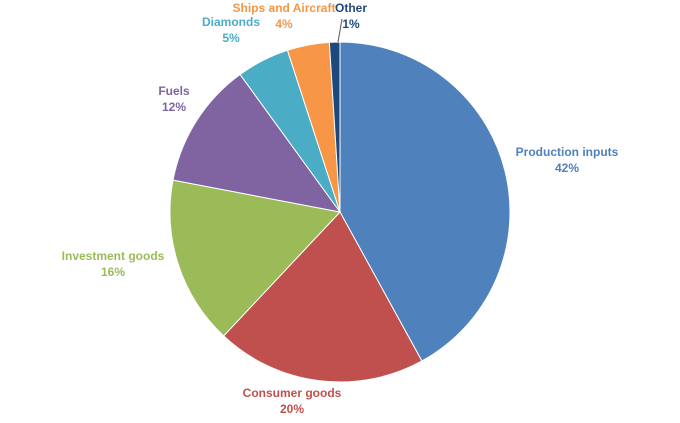 The image size is (680, 423). What do you see at coordinates (284, 24) in the screenshot?
I see `data-label-value: 4%` at bounding box center [284, 24].